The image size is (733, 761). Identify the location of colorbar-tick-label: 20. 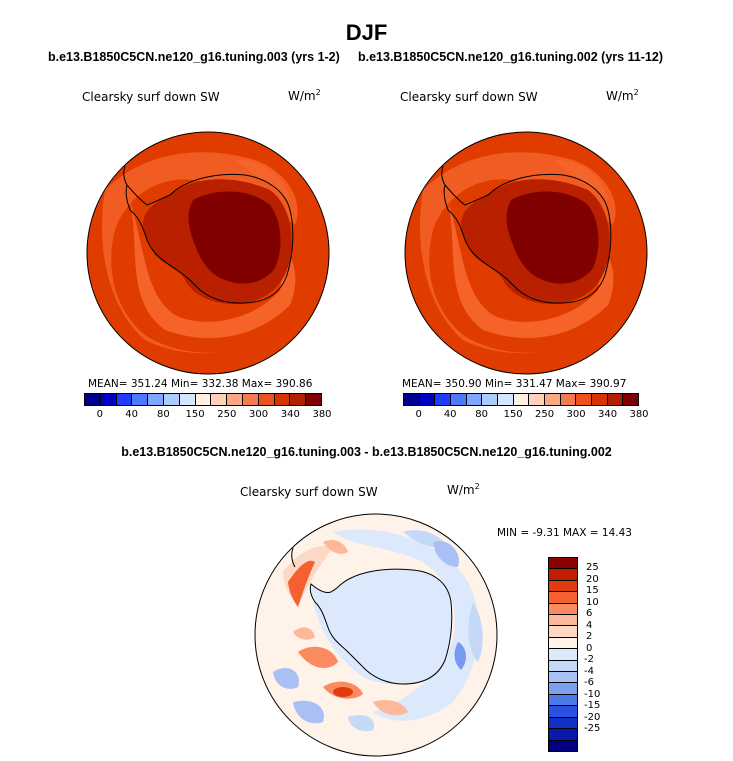
(592, 579).